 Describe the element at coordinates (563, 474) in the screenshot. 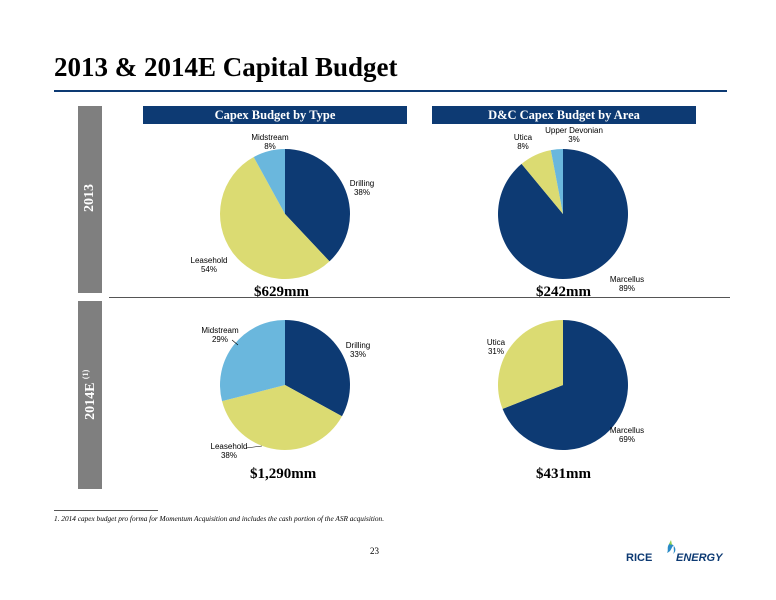

I see `chart-total-area-2014: $431mm` at that location.